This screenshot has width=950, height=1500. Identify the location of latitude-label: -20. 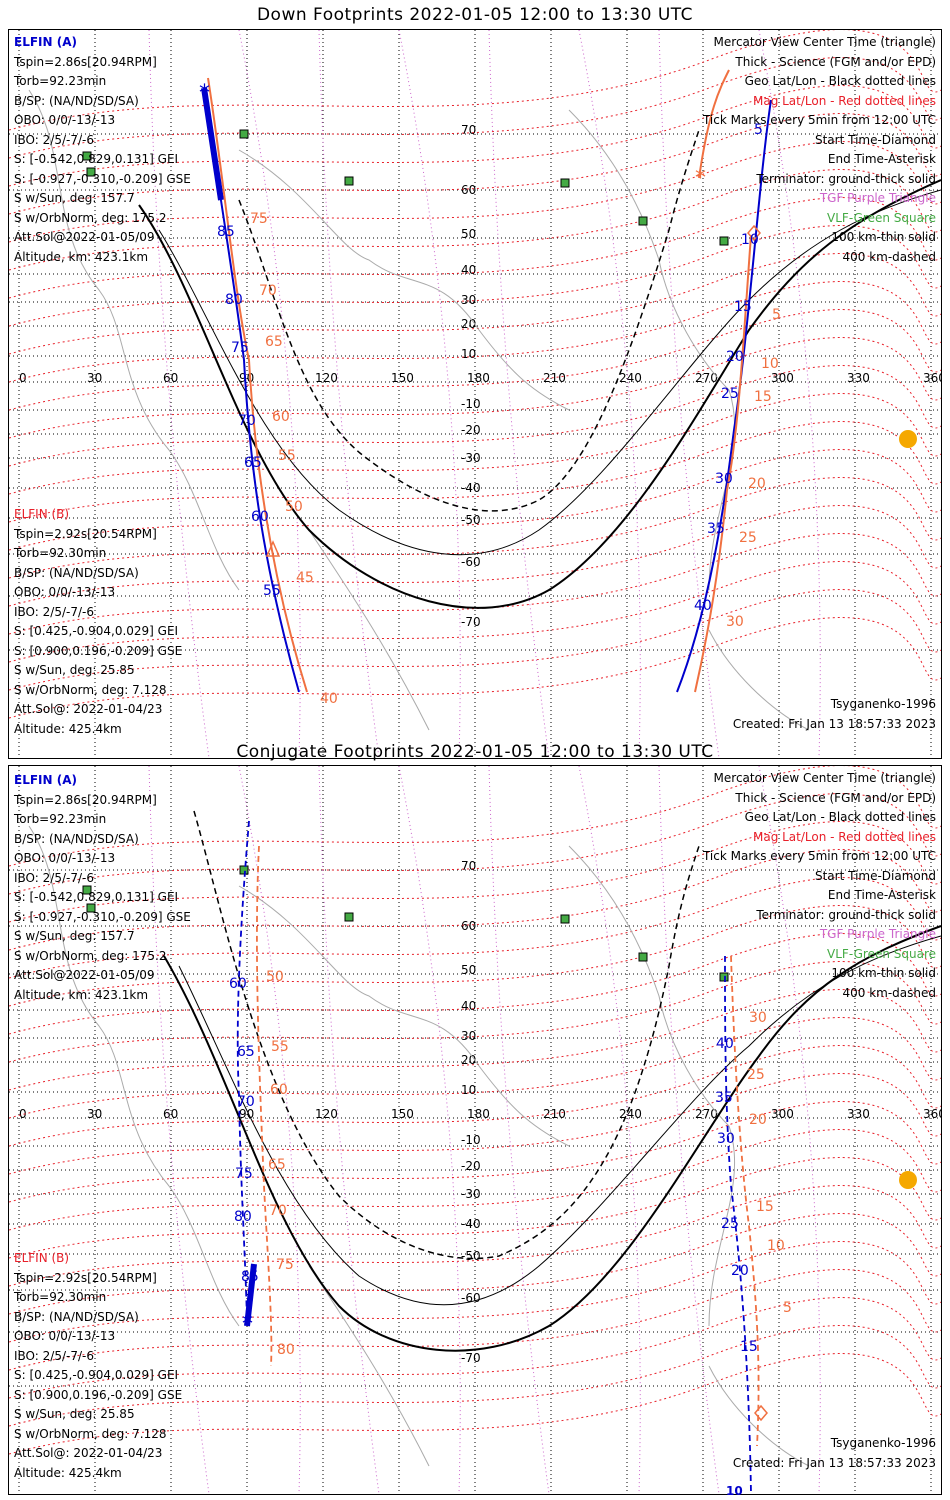
(471, 430).